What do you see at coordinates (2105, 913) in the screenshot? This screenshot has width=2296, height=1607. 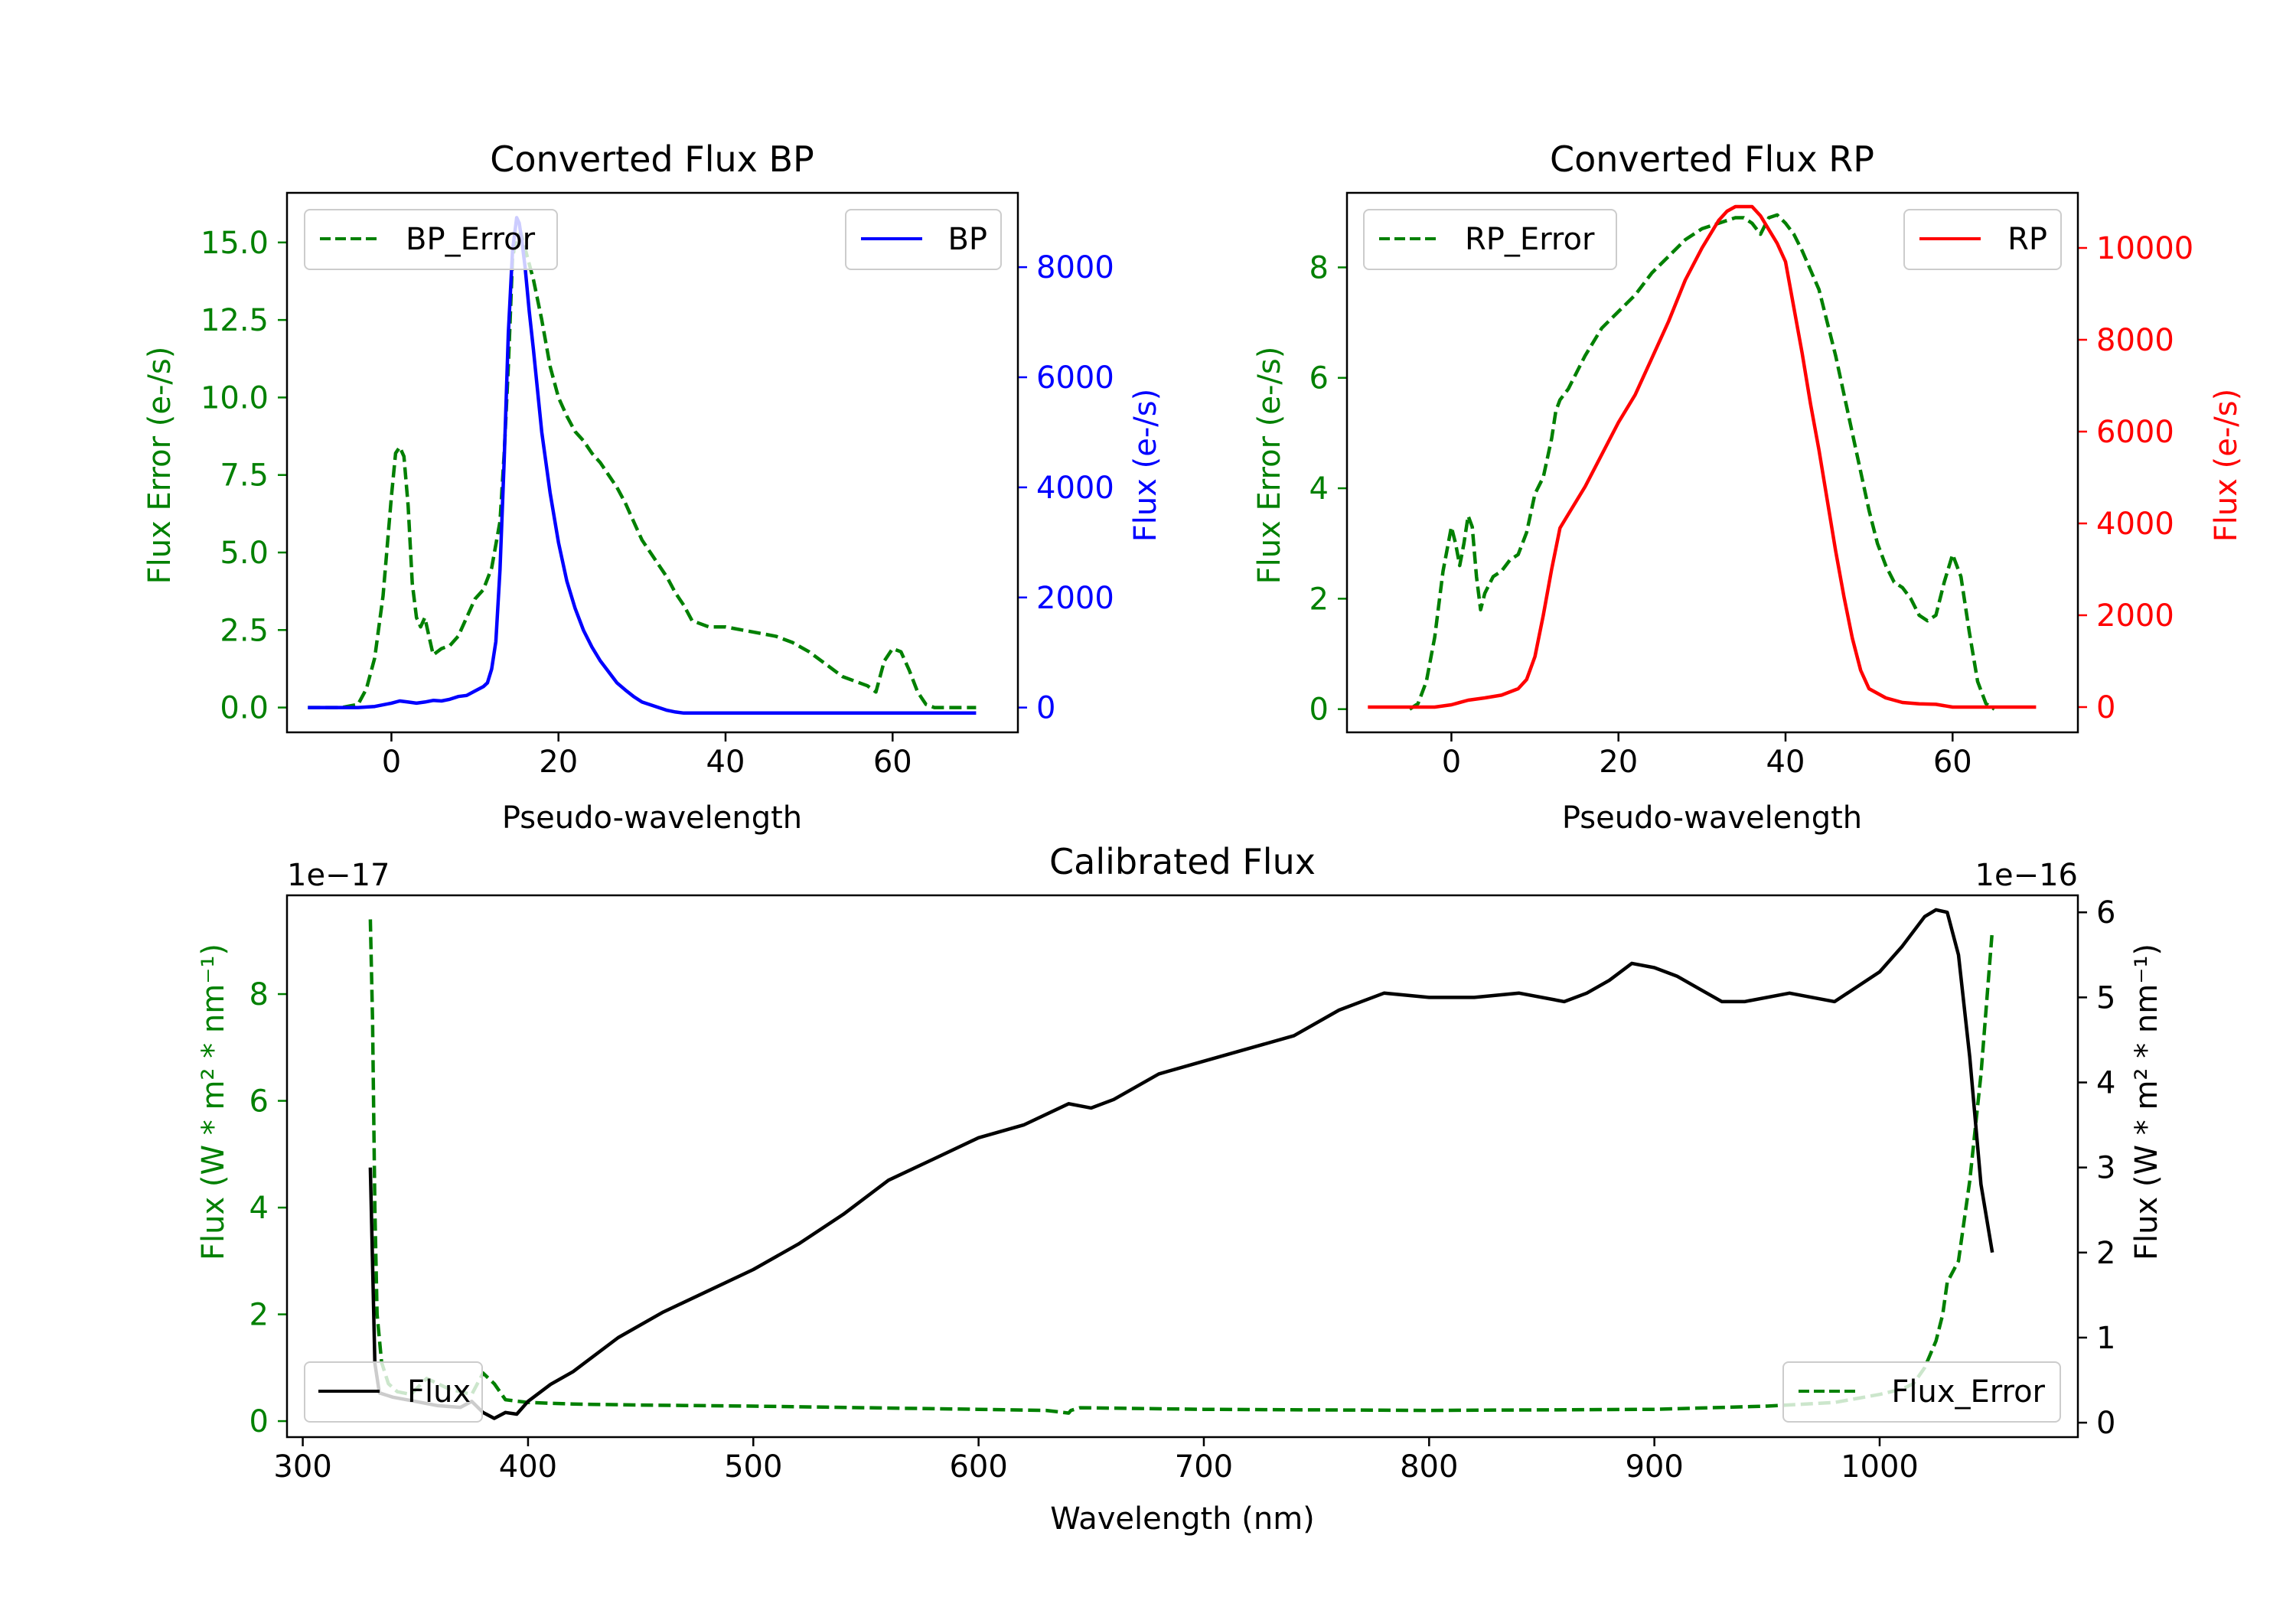 I see `cal-ytick-right-label: 6` at bounding box center [2105, 913].